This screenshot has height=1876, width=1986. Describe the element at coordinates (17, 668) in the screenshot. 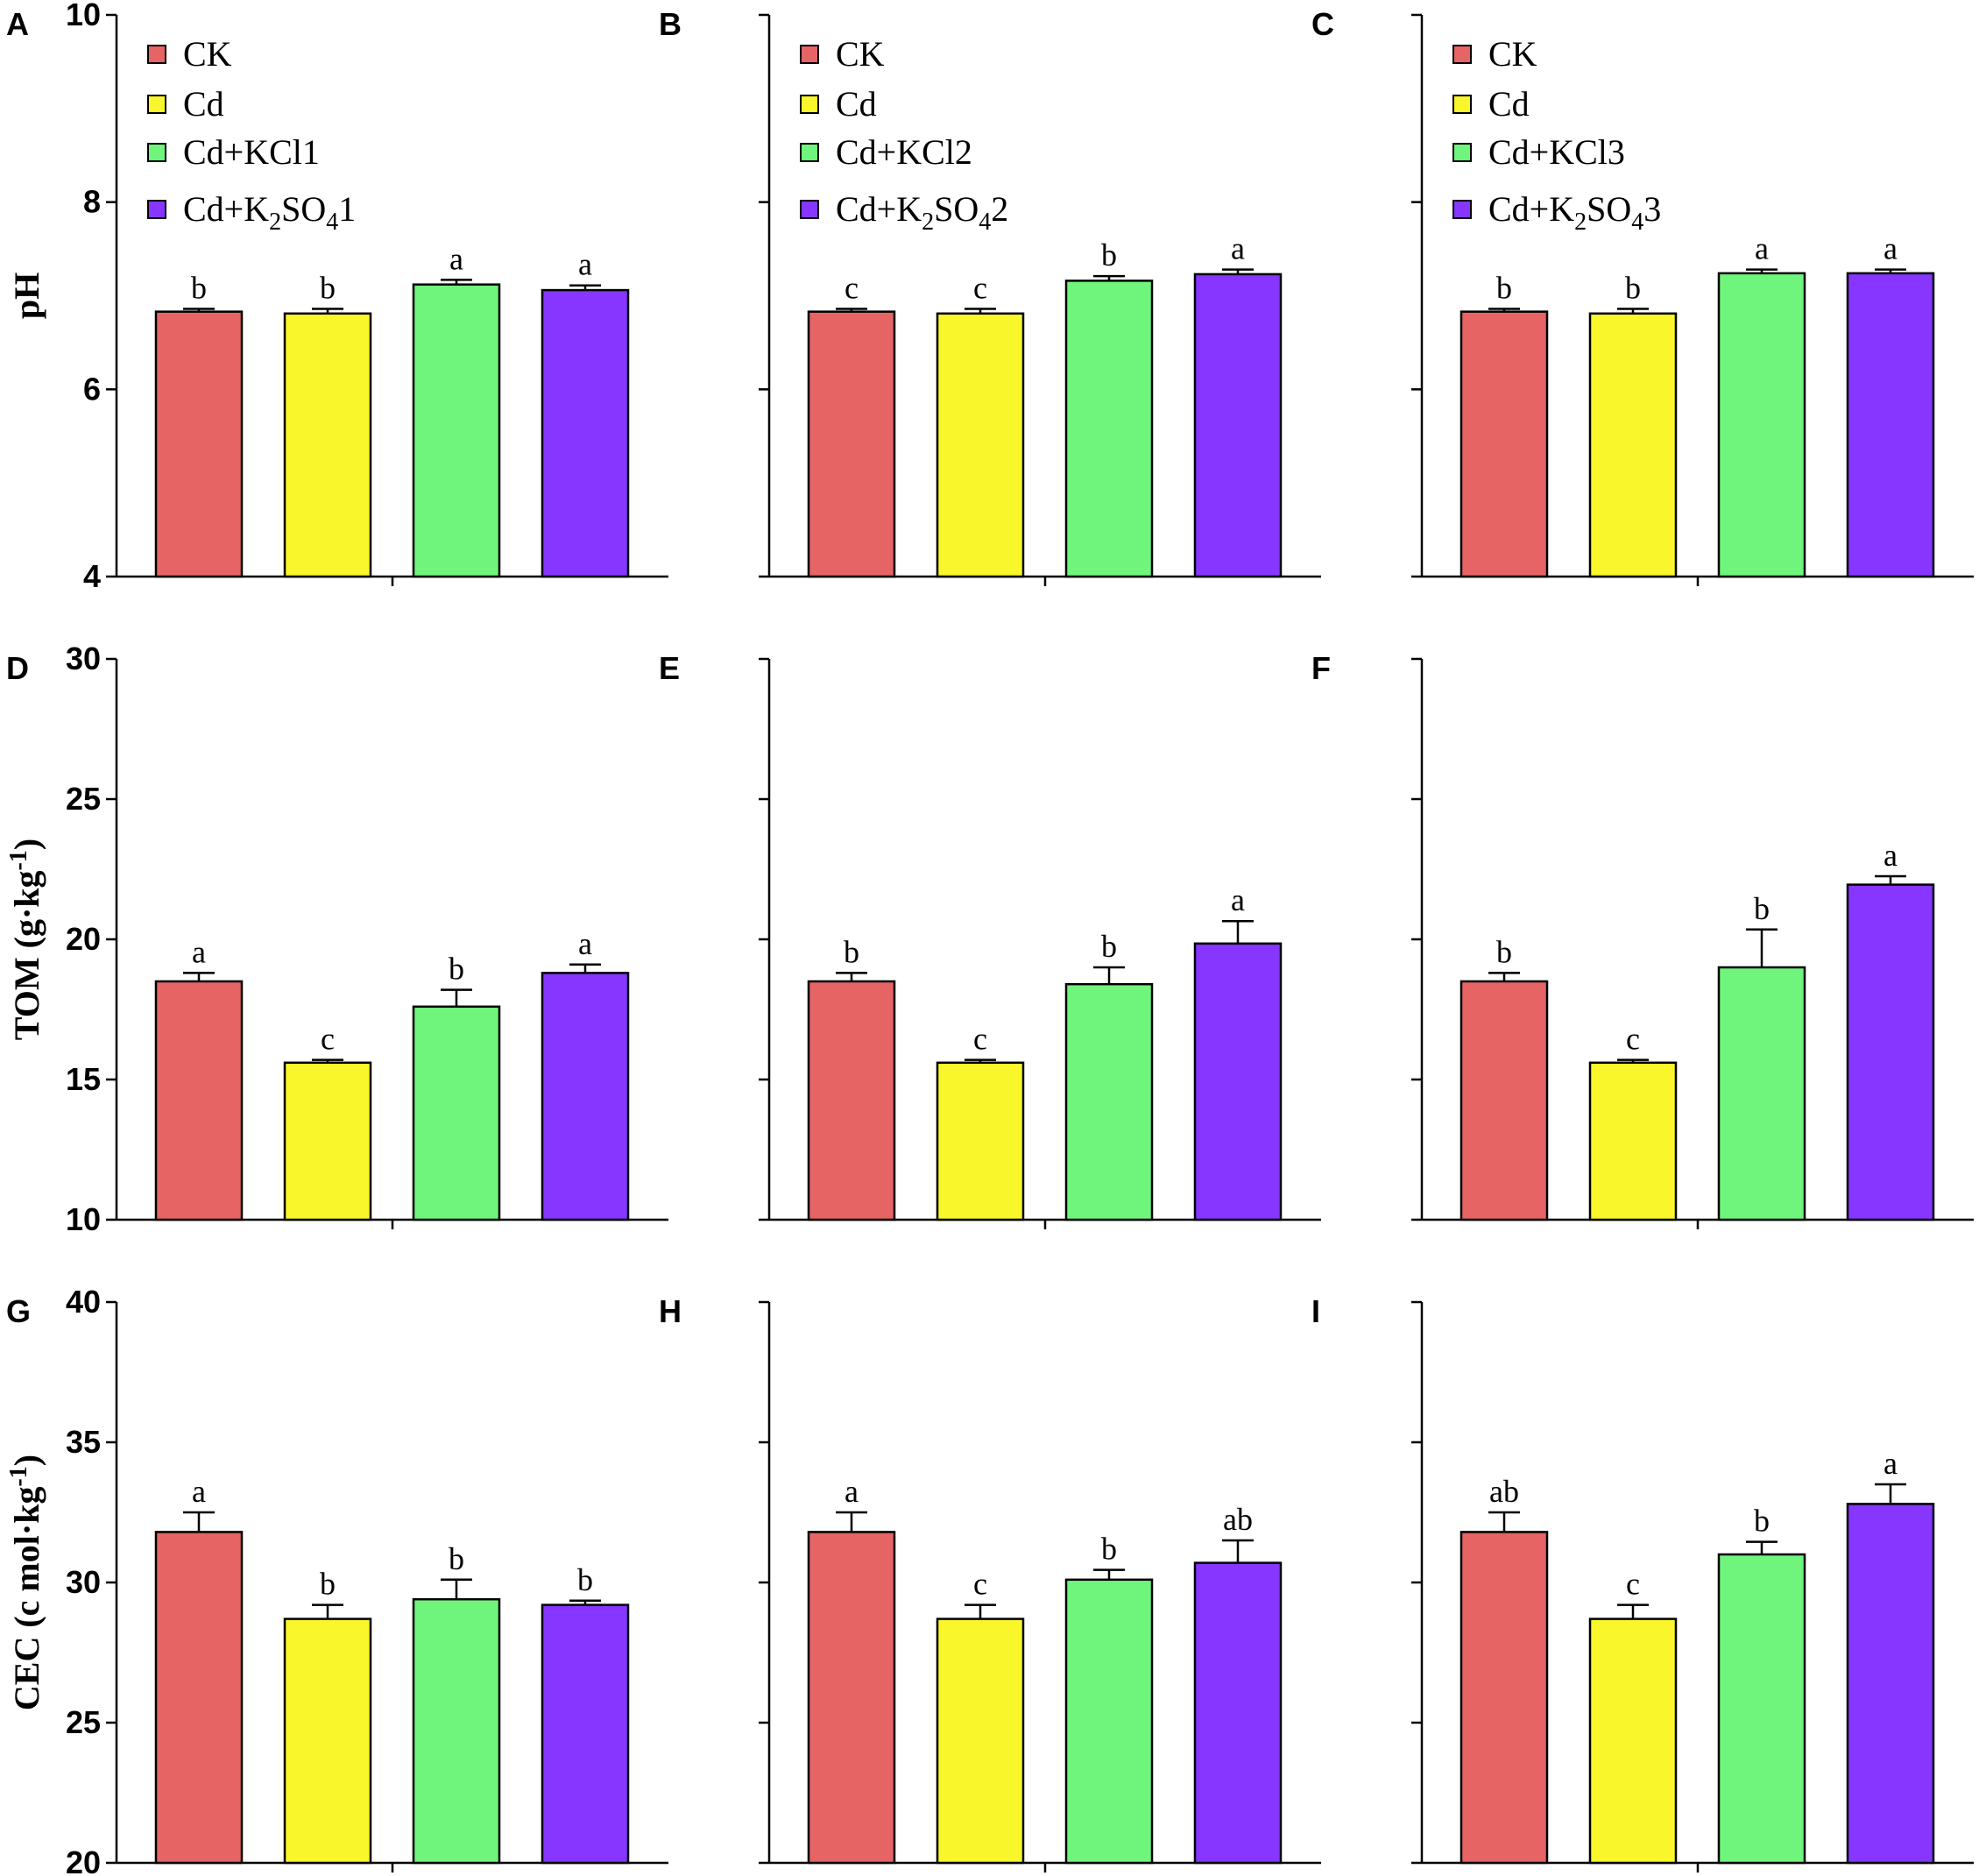

I see `panel-label: D` at that location.